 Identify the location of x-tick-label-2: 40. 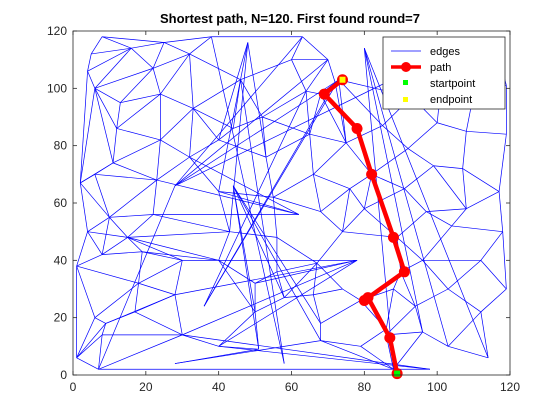
(219, 387).